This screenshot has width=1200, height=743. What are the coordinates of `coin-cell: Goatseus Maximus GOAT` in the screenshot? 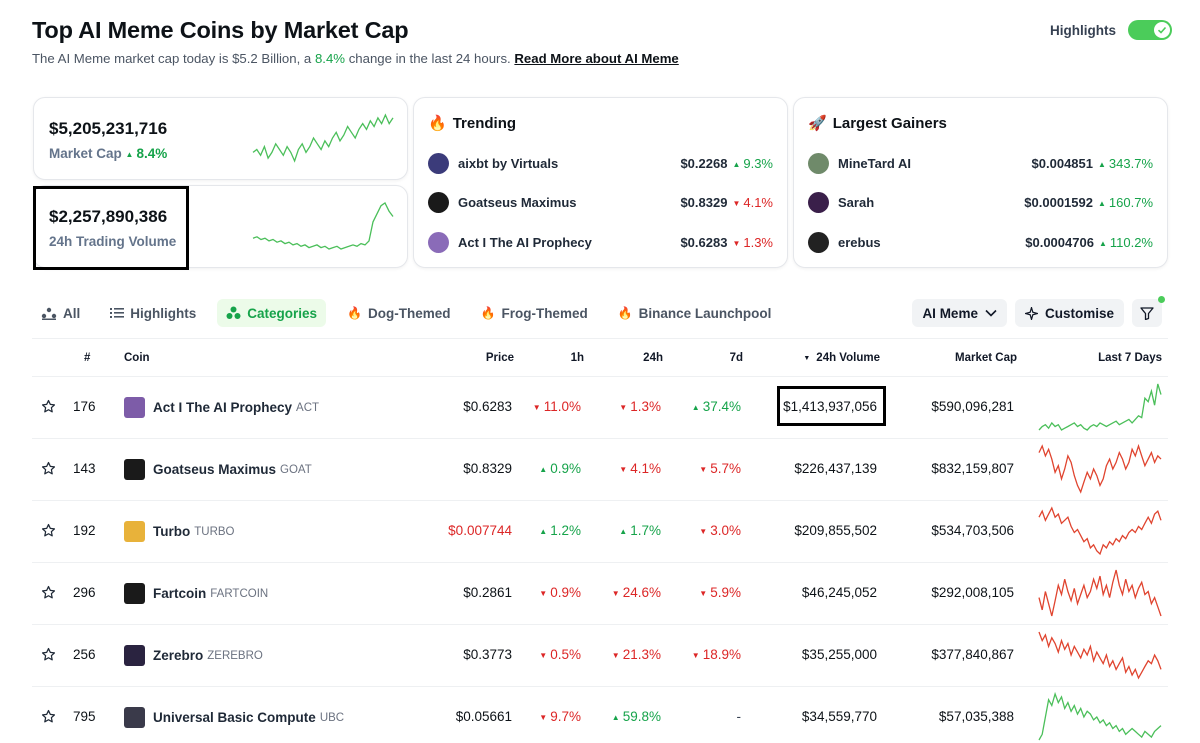 It's located at (218, 469).